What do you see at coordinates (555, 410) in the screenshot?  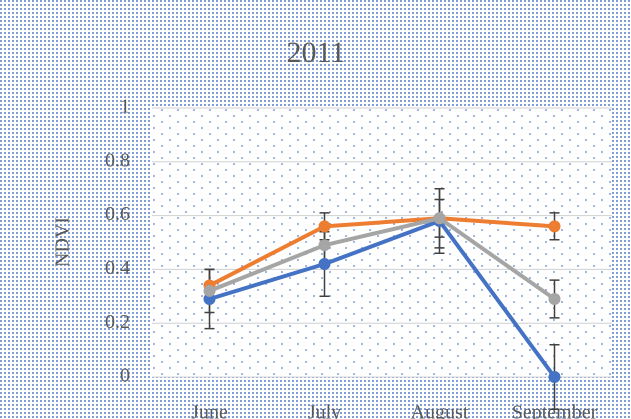 I see `x-tick-label: September` at bounding box center [555, 410].